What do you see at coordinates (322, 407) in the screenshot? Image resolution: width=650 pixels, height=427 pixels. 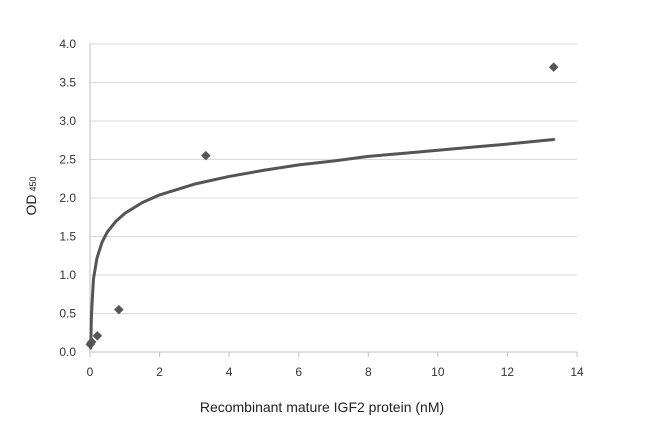 I see `x-axis-title: Recombinant mature IGF2 protein (nM)` at bounding box center [322, 407].